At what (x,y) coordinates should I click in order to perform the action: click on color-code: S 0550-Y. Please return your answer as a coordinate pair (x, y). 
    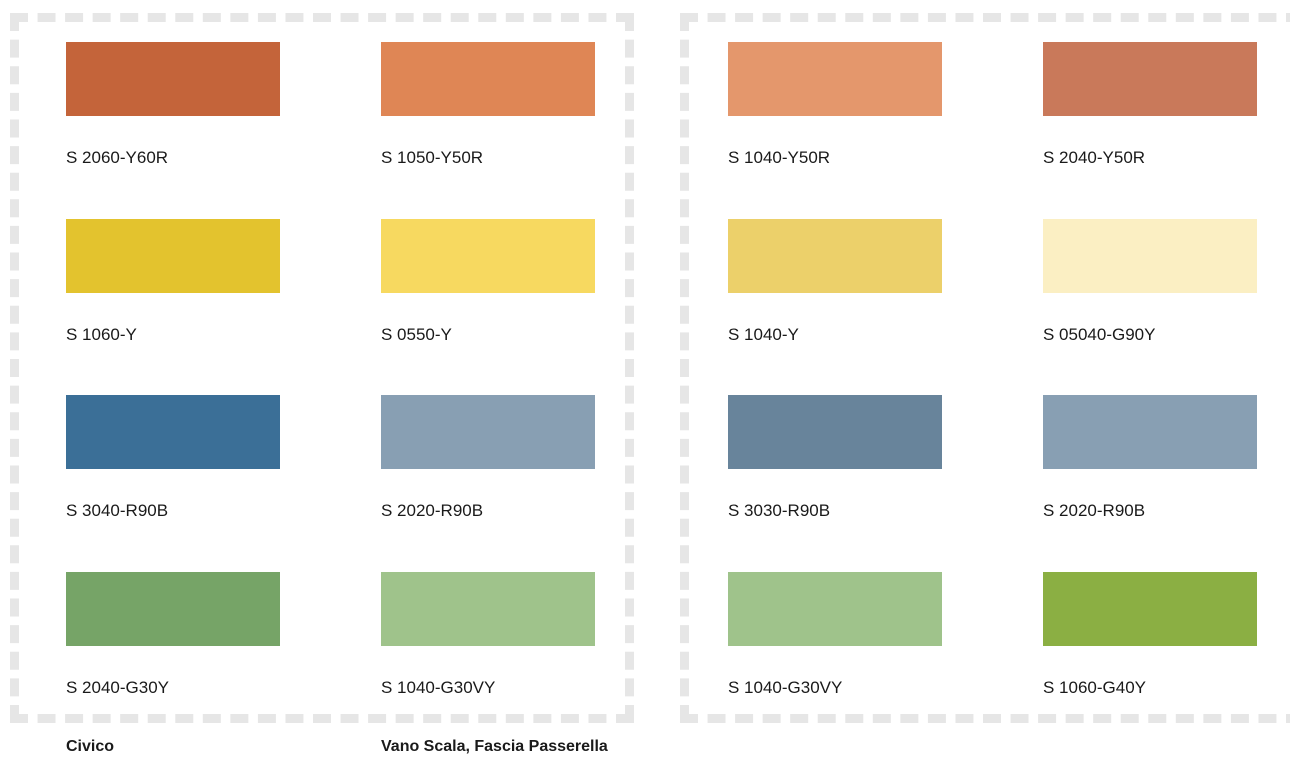
    Looking at the image, I should click on (416, 334).